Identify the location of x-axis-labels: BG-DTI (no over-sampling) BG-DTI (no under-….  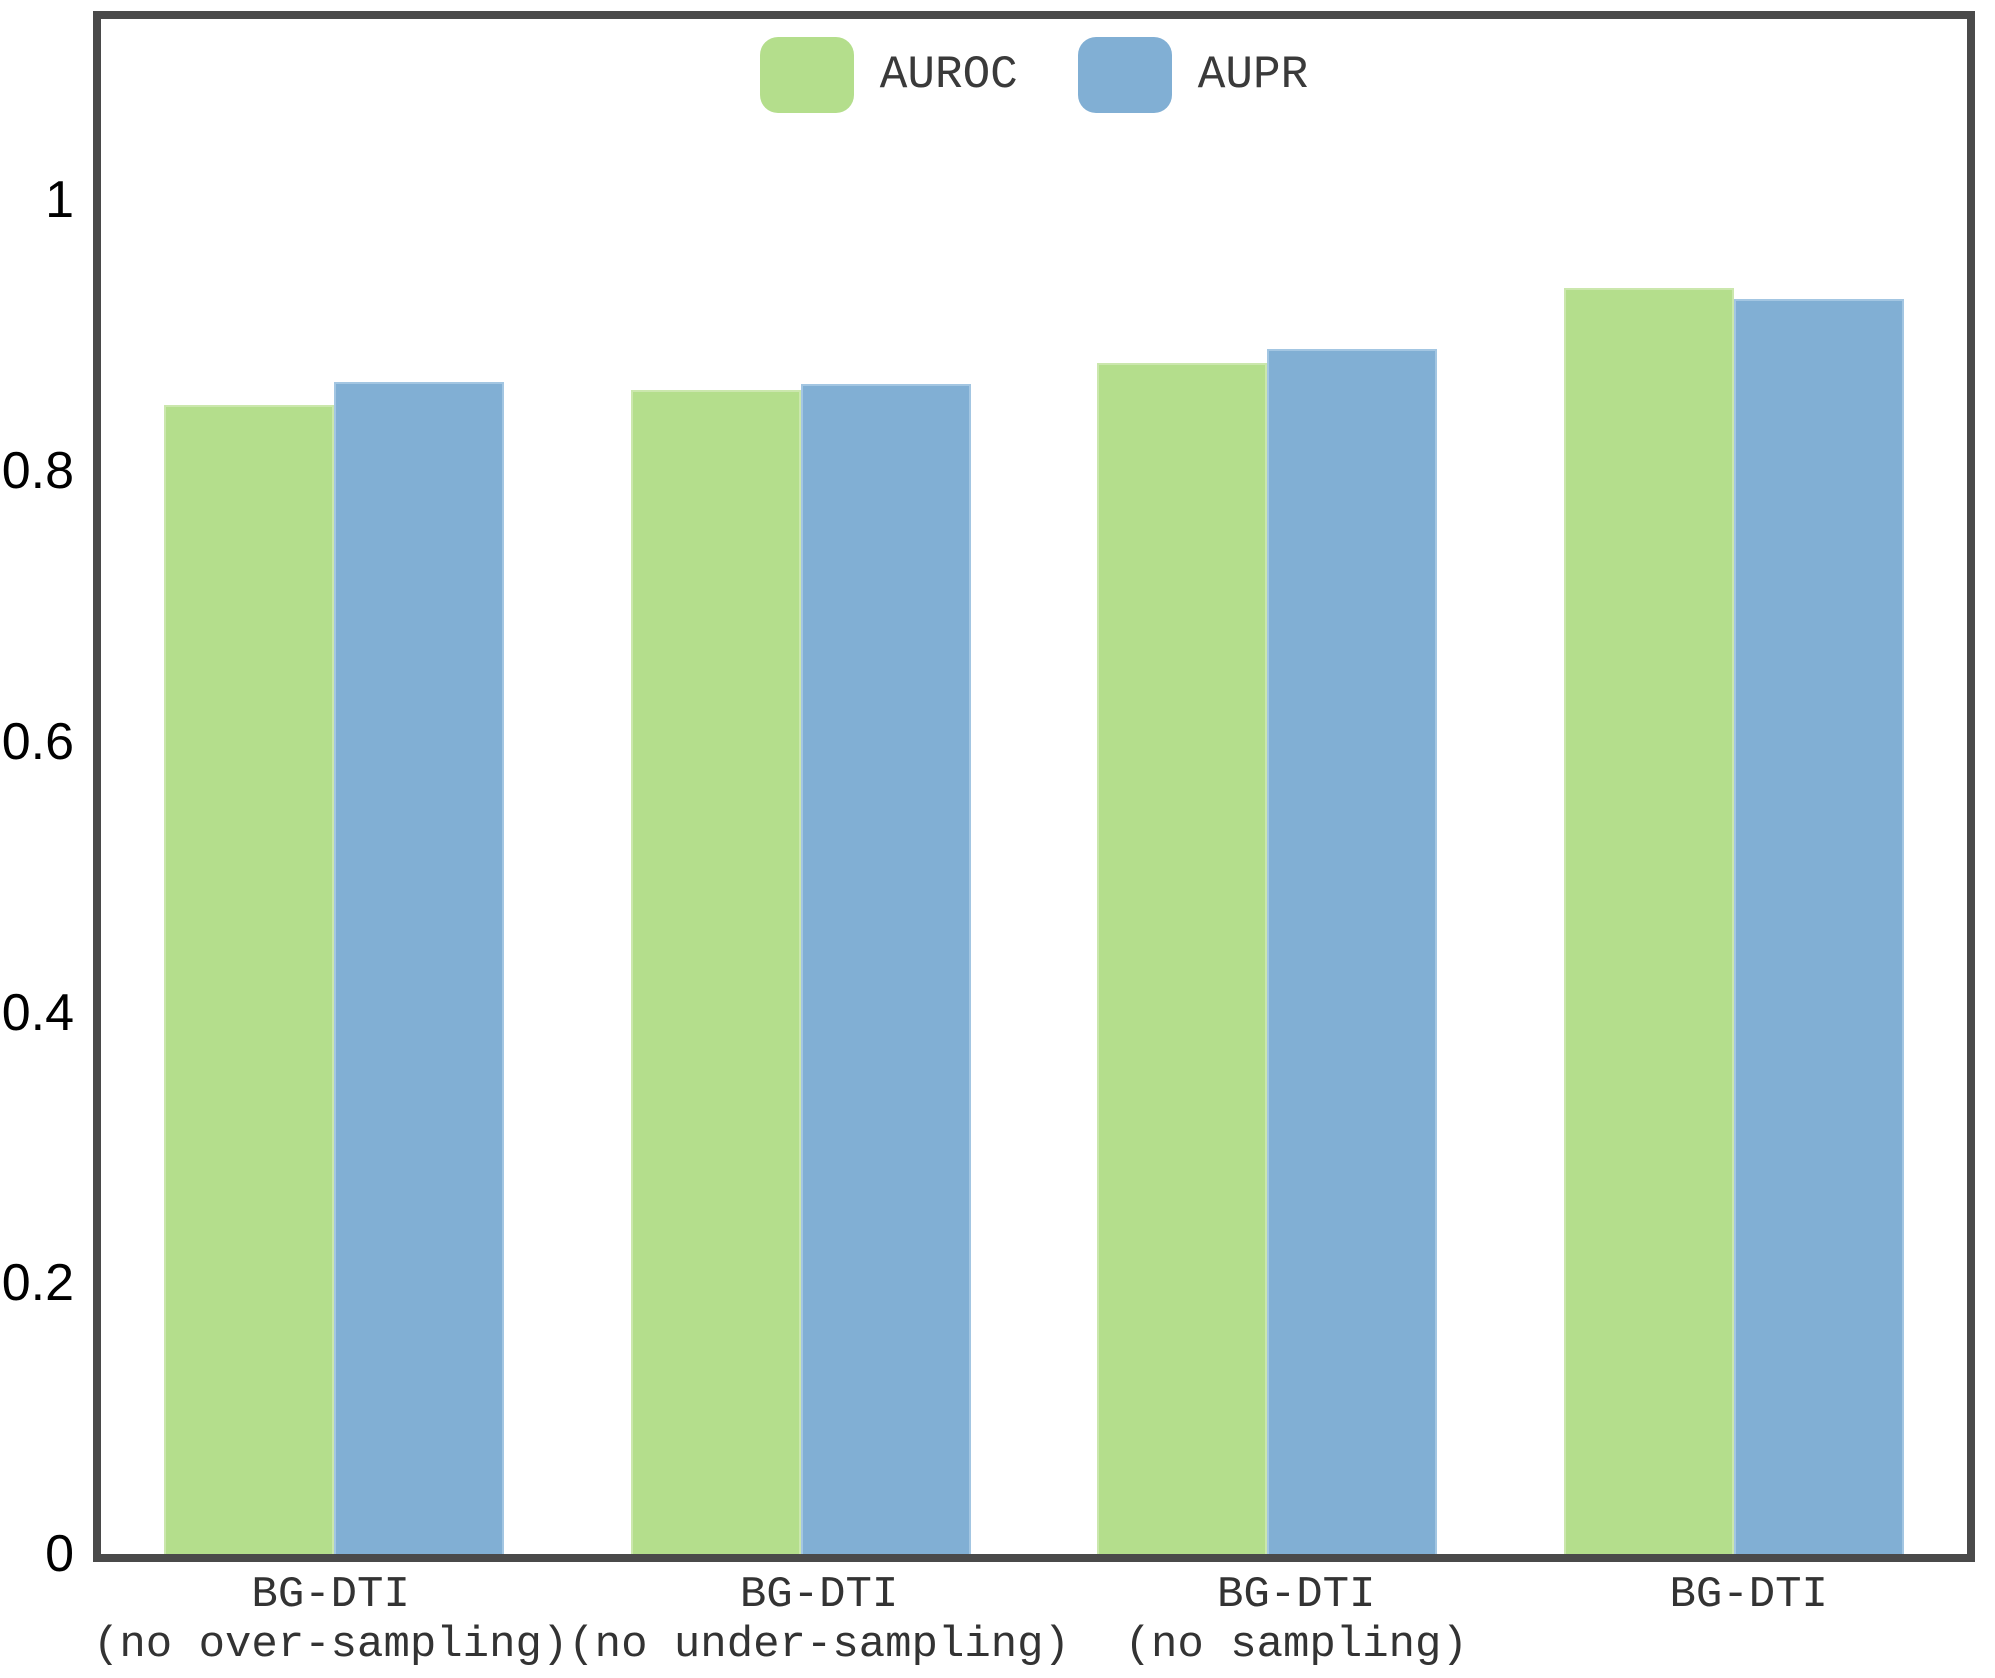
(1034, 1620).